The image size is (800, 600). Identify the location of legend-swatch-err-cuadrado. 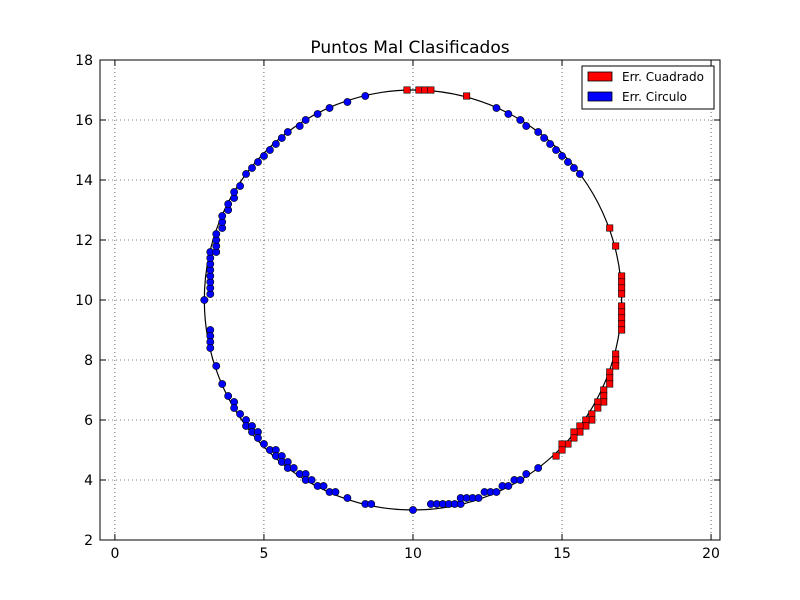
(600, 76).